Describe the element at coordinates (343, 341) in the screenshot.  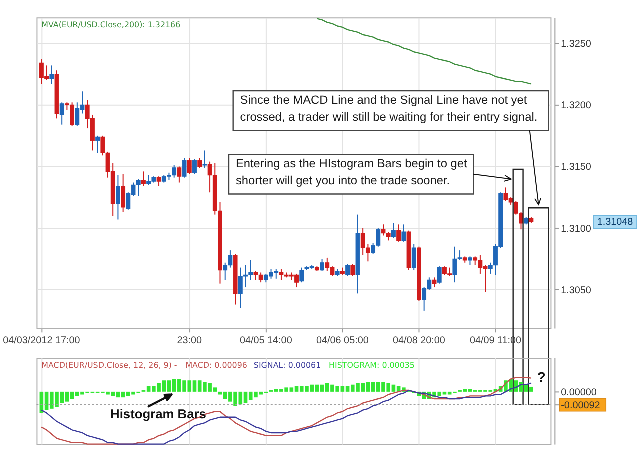
I see `x-tick-label: 04/06 05:00` at that location.